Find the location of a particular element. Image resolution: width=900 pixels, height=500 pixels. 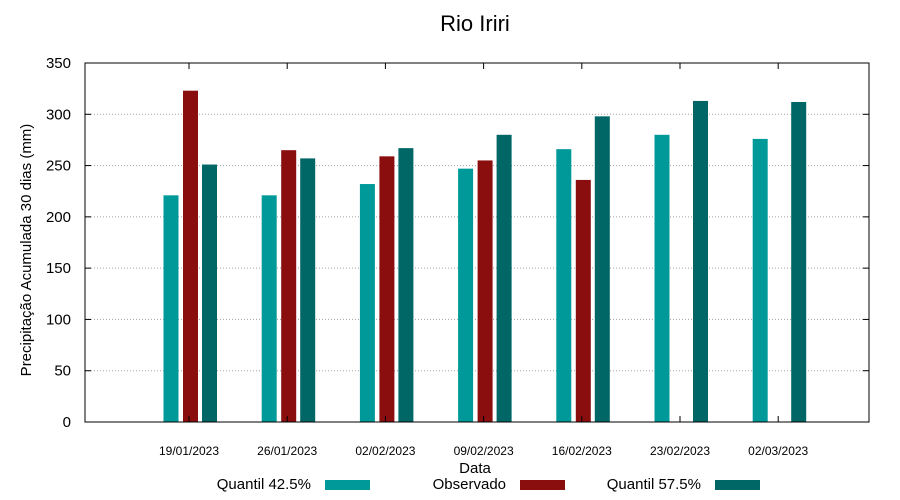

legend-label: Quantil 42.5% is located at coordinates (264, 484).